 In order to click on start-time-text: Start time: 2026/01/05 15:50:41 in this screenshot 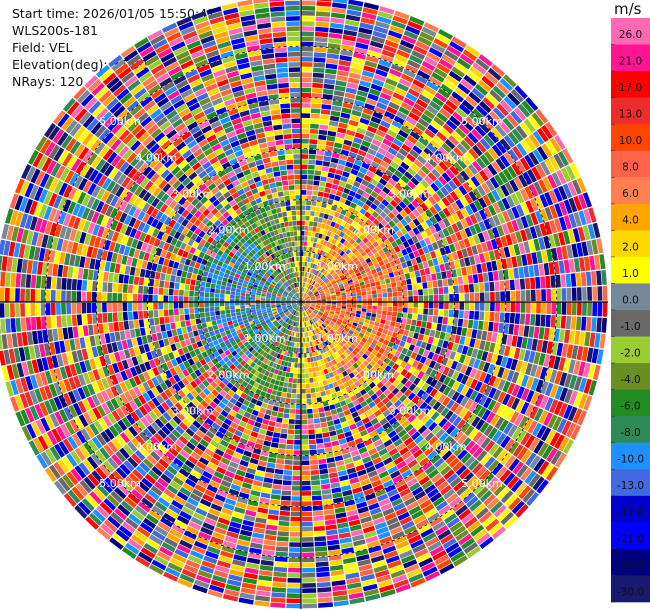, I will do `click(114, 13)`.